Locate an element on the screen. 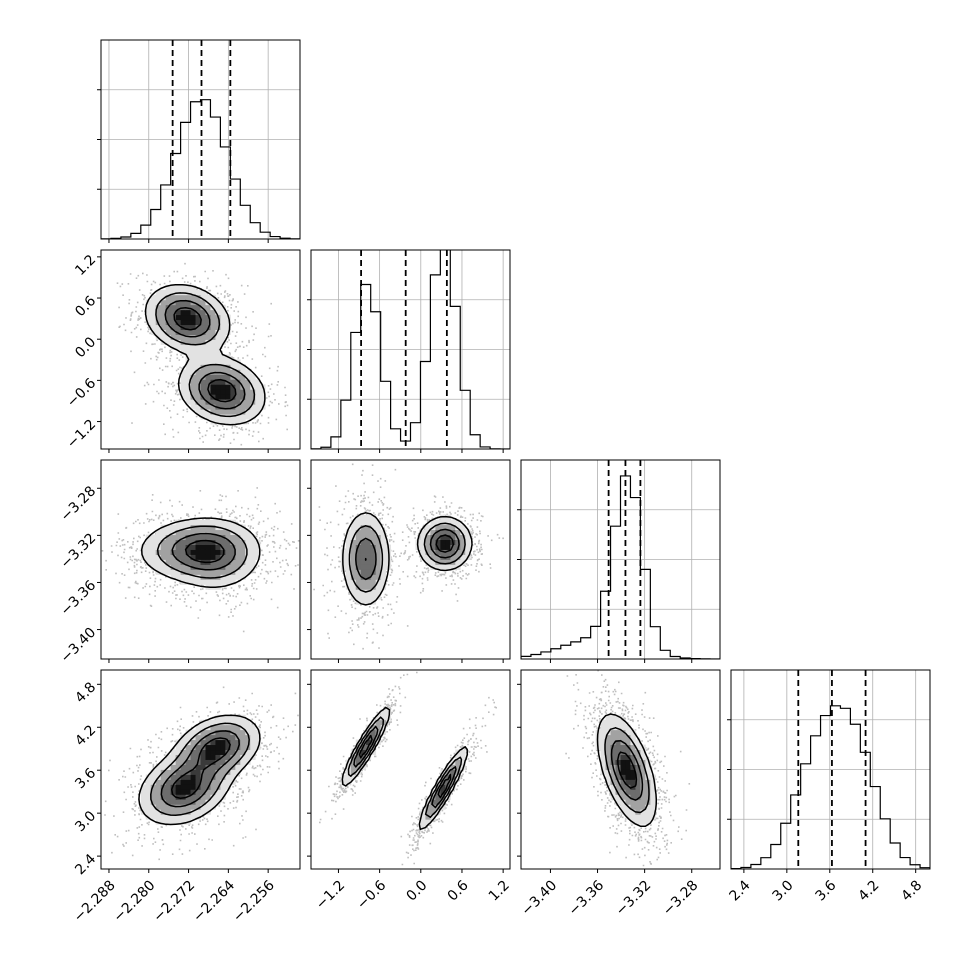  x-tick-label: 0.6 is located at coordinates (458, 890).